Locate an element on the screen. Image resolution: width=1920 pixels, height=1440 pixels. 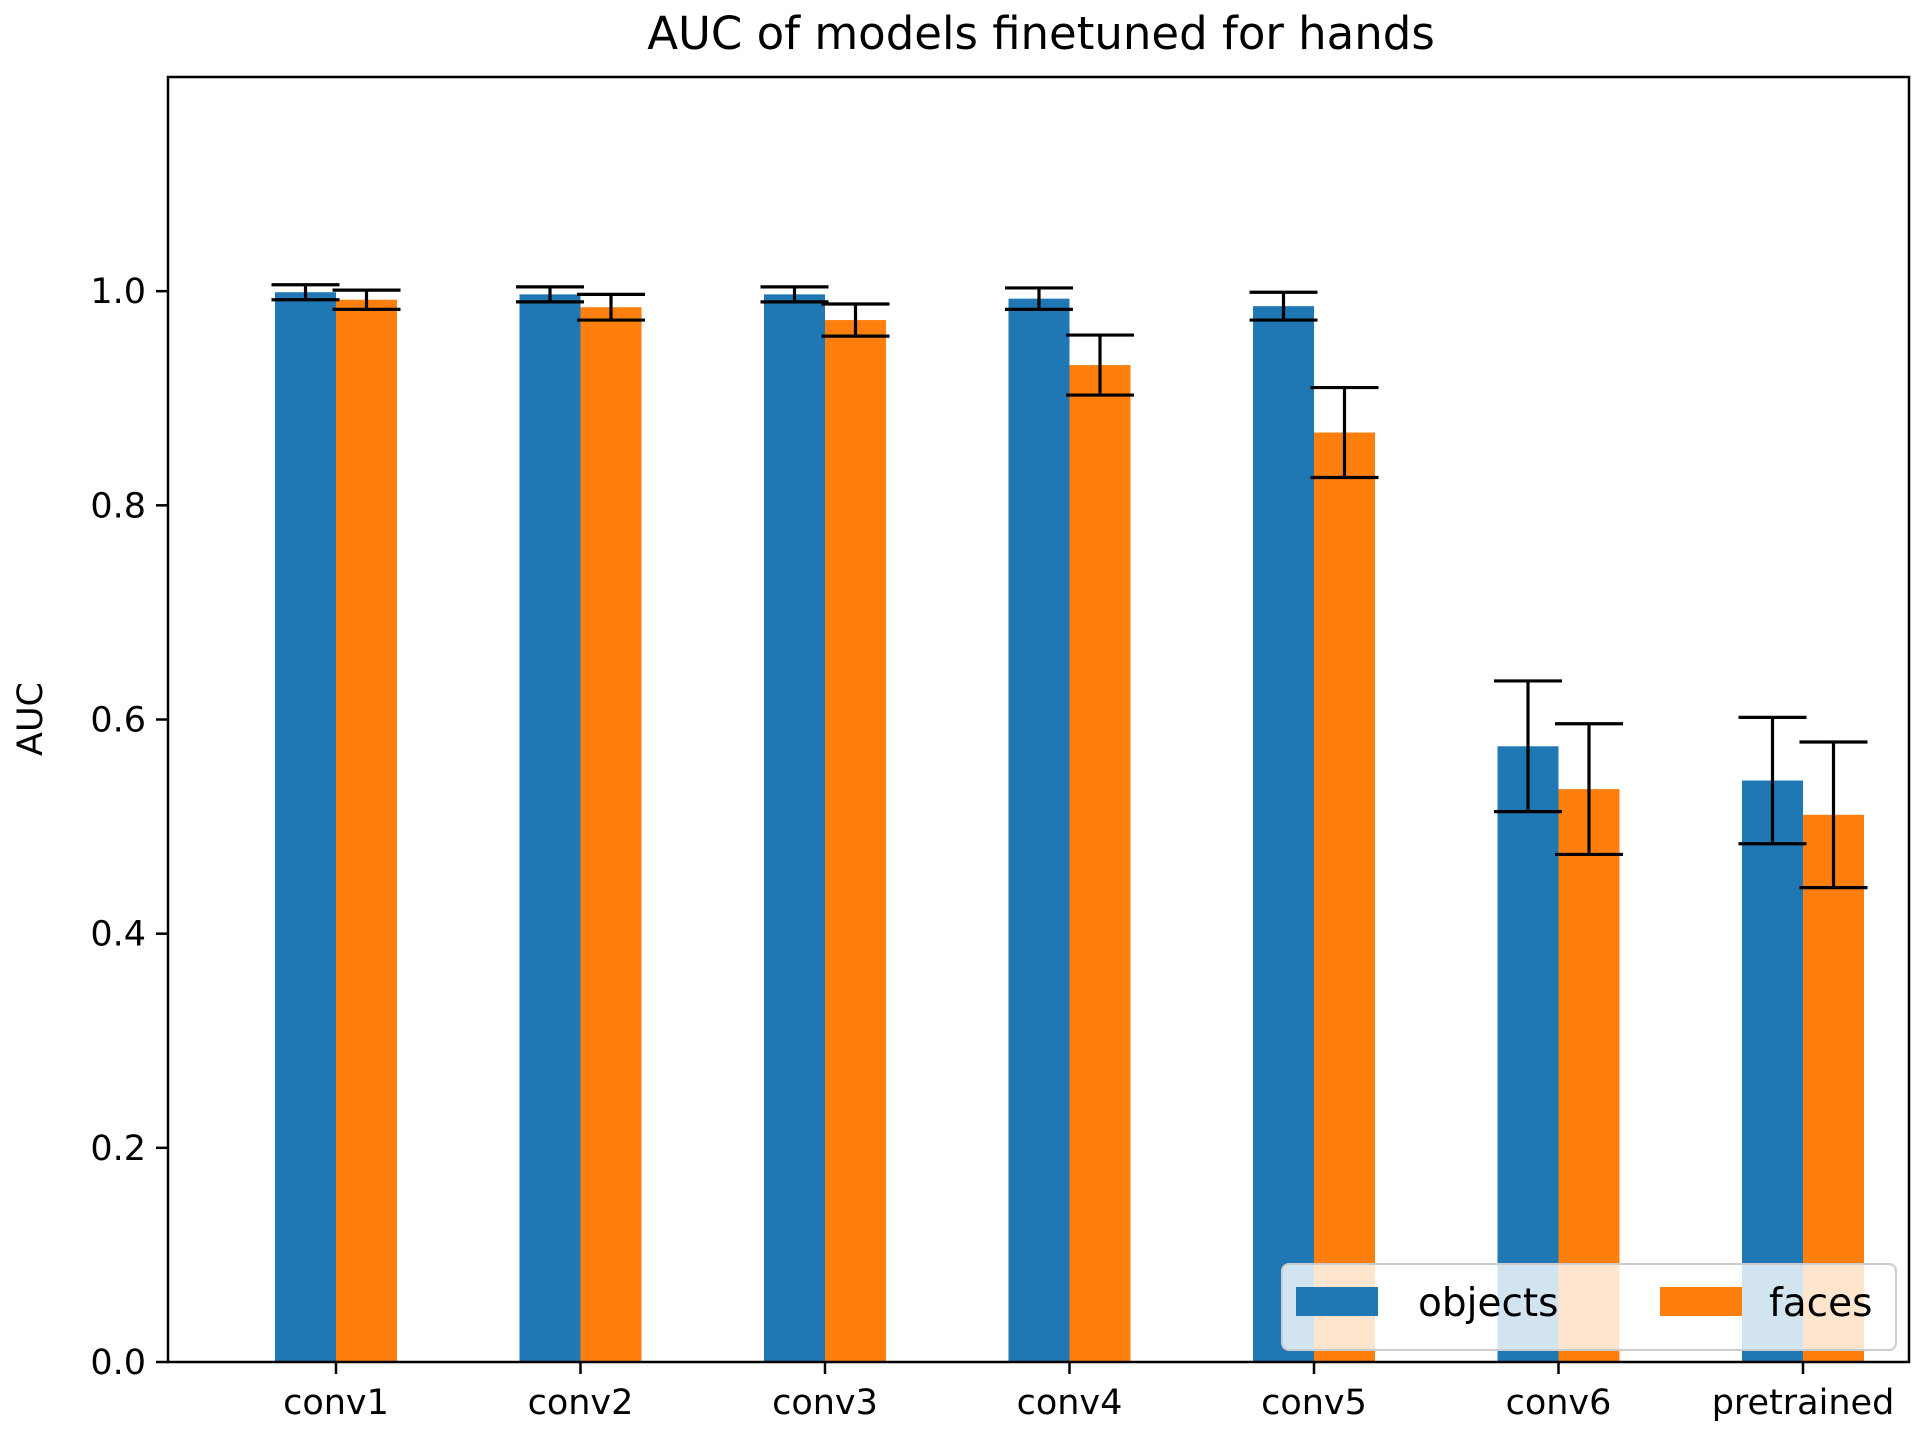
x-tick-label: conv6 is located at coordinates (1559, 1403).